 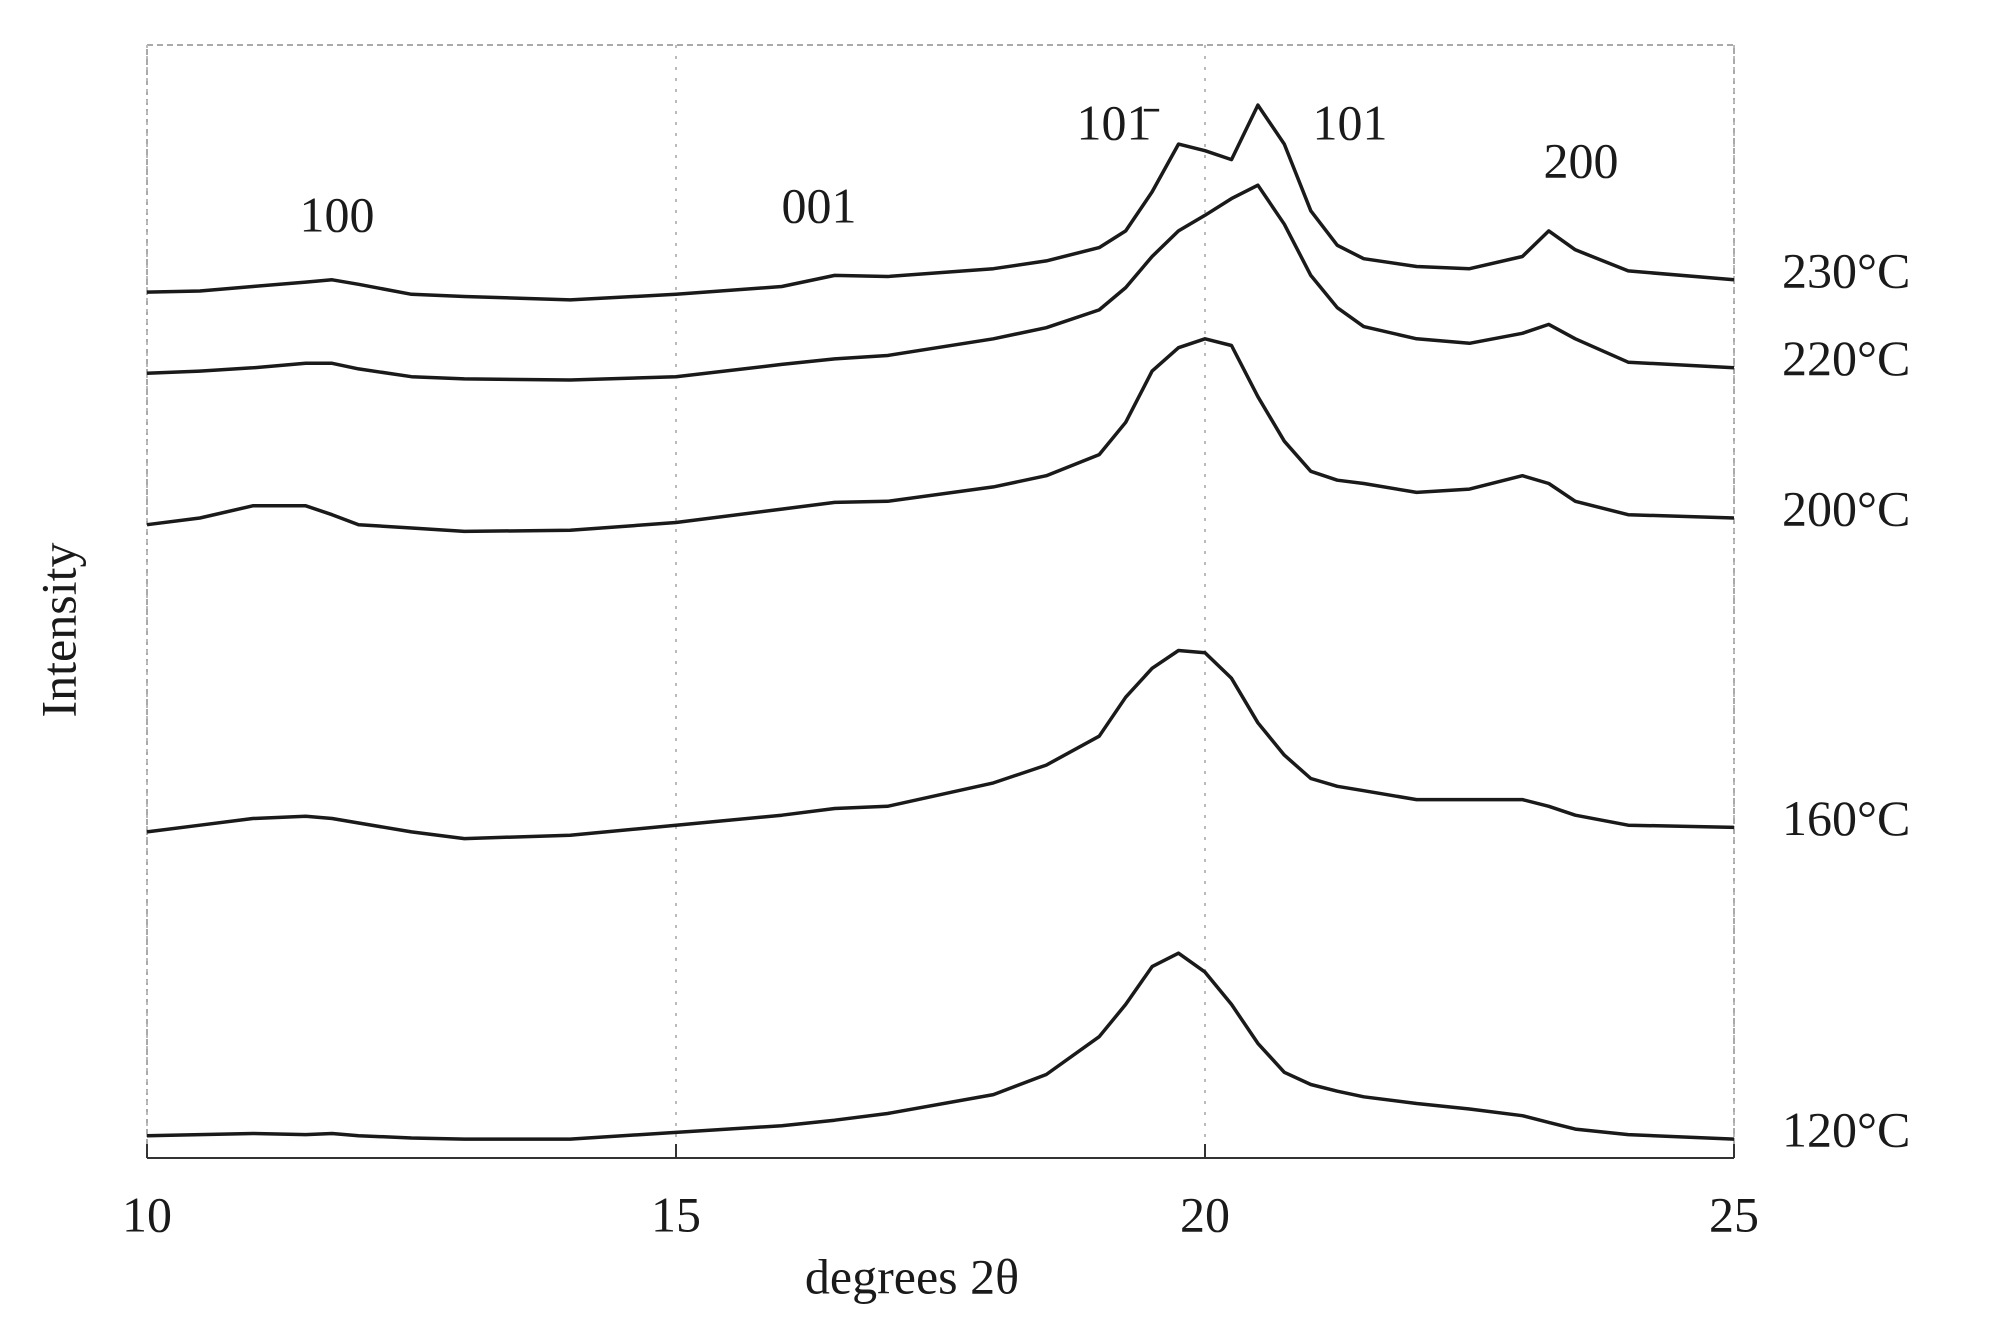 I want to click on peak-annotation: 001, so click(x=819, y=205).